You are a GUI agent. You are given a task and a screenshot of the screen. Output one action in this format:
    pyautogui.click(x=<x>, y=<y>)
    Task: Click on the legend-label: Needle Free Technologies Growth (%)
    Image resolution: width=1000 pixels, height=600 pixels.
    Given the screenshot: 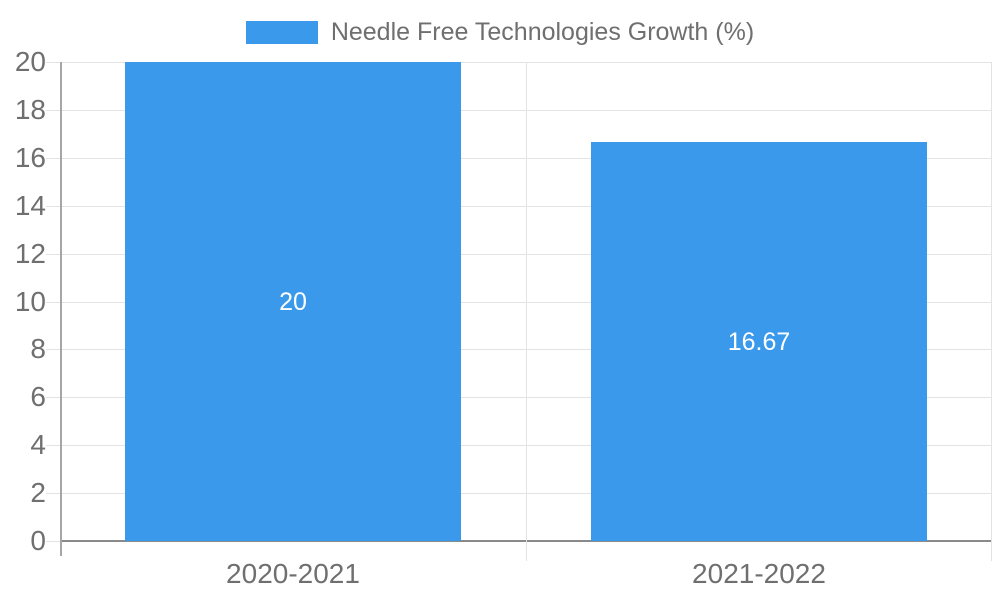 What is the action you would take?
    pyautogui.click(x=542, y=31)
    